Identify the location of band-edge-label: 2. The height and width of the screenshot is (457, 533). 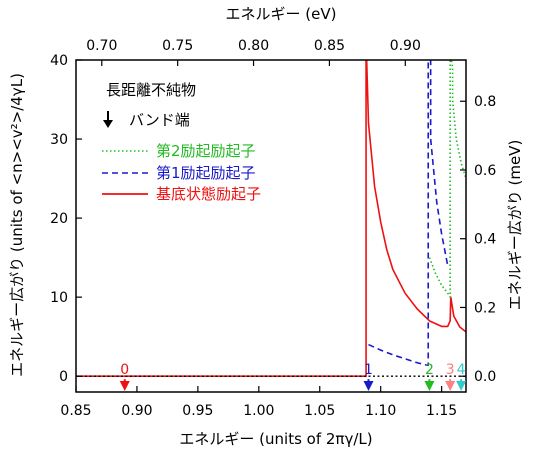
(429, 370).